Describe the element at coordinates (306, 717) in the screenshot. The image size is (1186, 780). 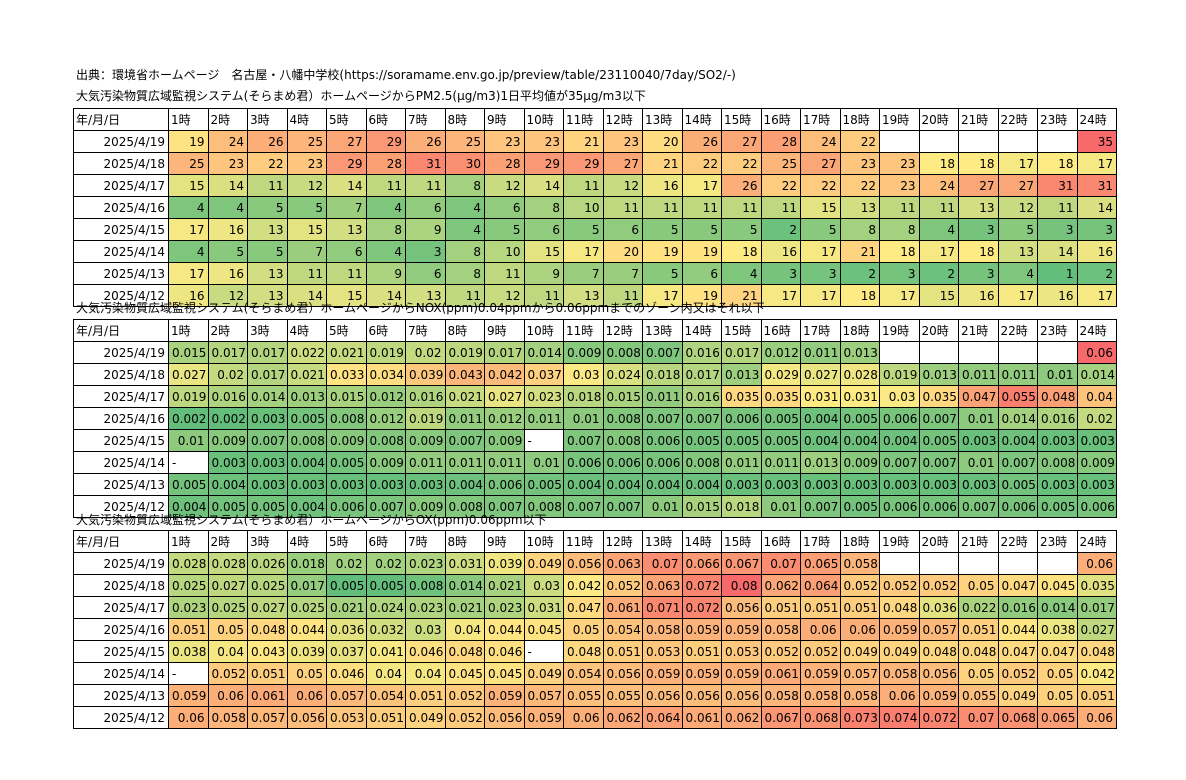
I see `value-cell: 0.056` at that location.